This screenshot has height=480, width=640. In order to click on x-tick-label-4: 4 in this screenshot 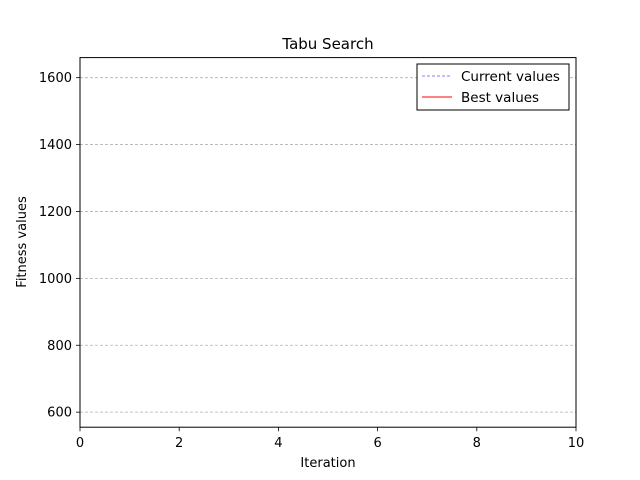, I will do `click(278, 443)`.